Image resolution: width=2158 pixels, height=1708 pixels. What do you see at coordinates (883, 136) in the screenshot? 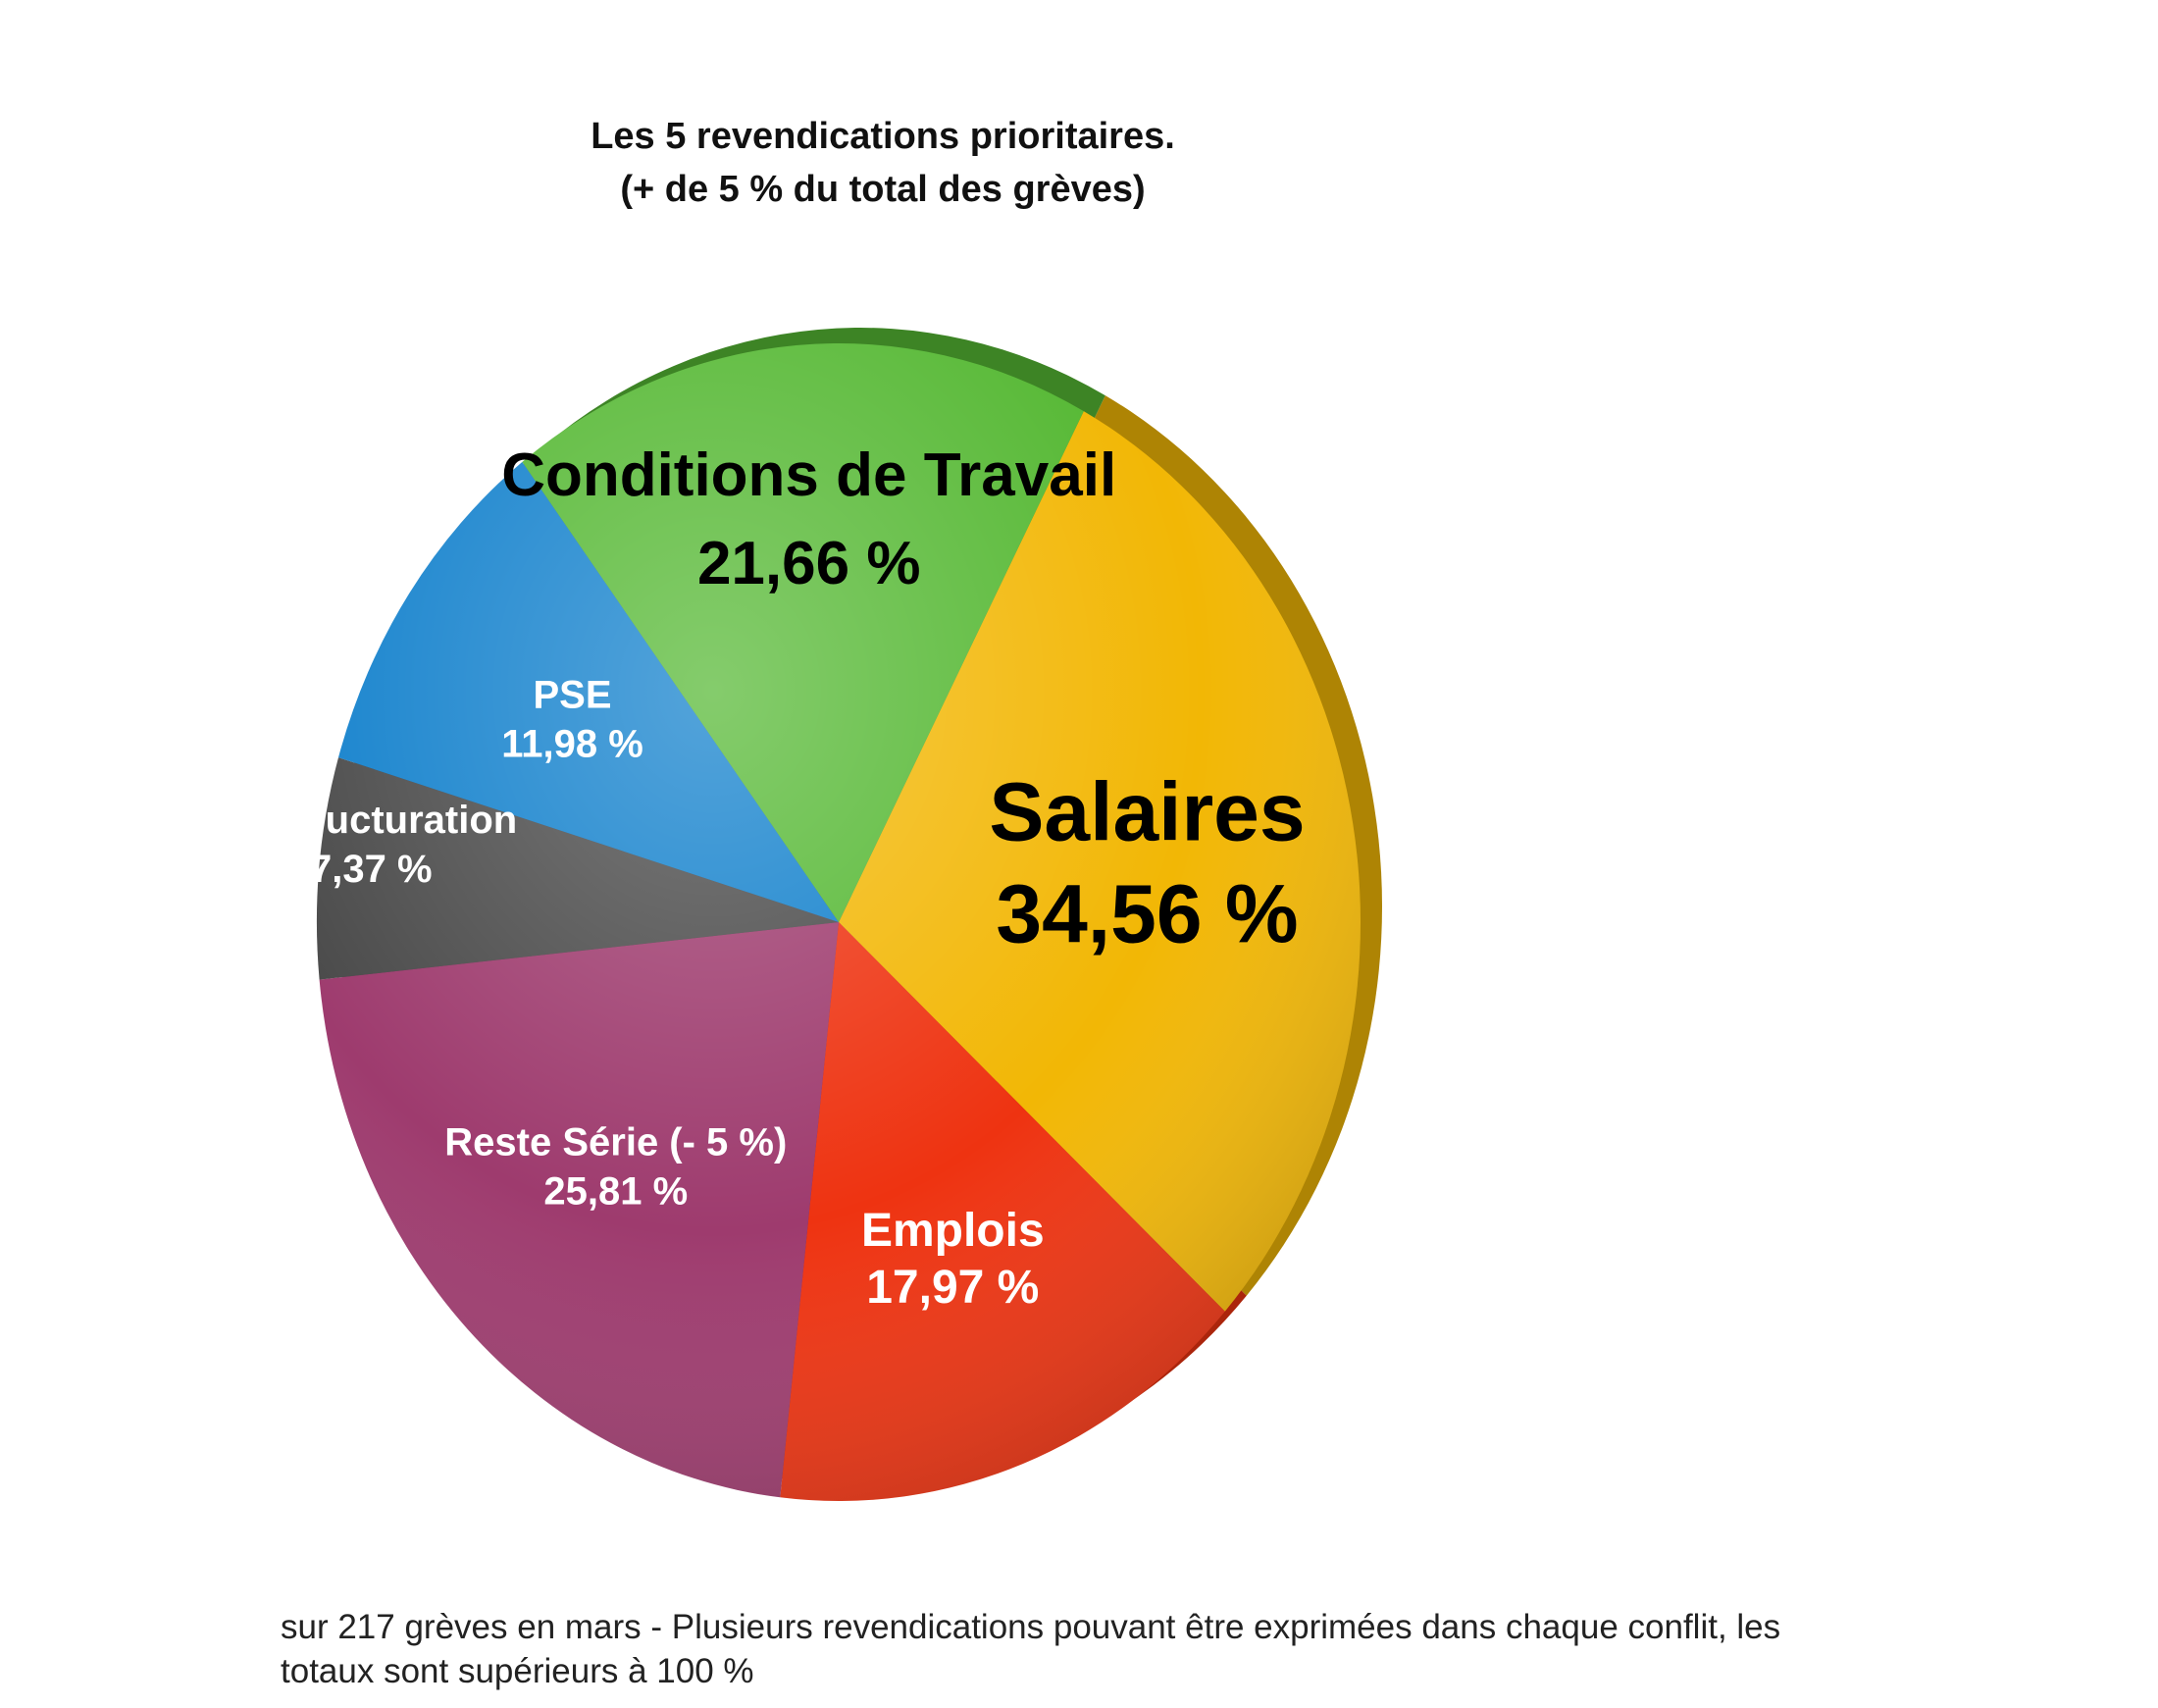
I see `chart-title-line-1: Les 5 revendications prioritaires.` at bounding box center [883, 136].